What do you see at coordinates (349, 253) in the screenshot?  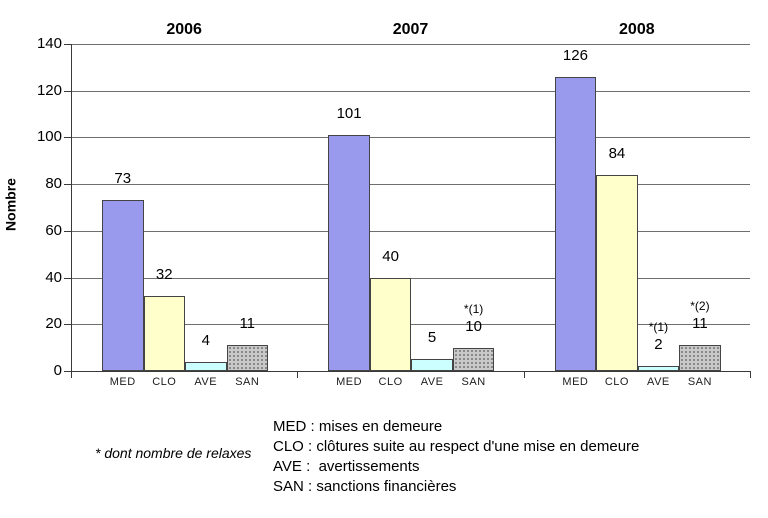 I see `bar-med-2007` at bounding box center [349, 253].